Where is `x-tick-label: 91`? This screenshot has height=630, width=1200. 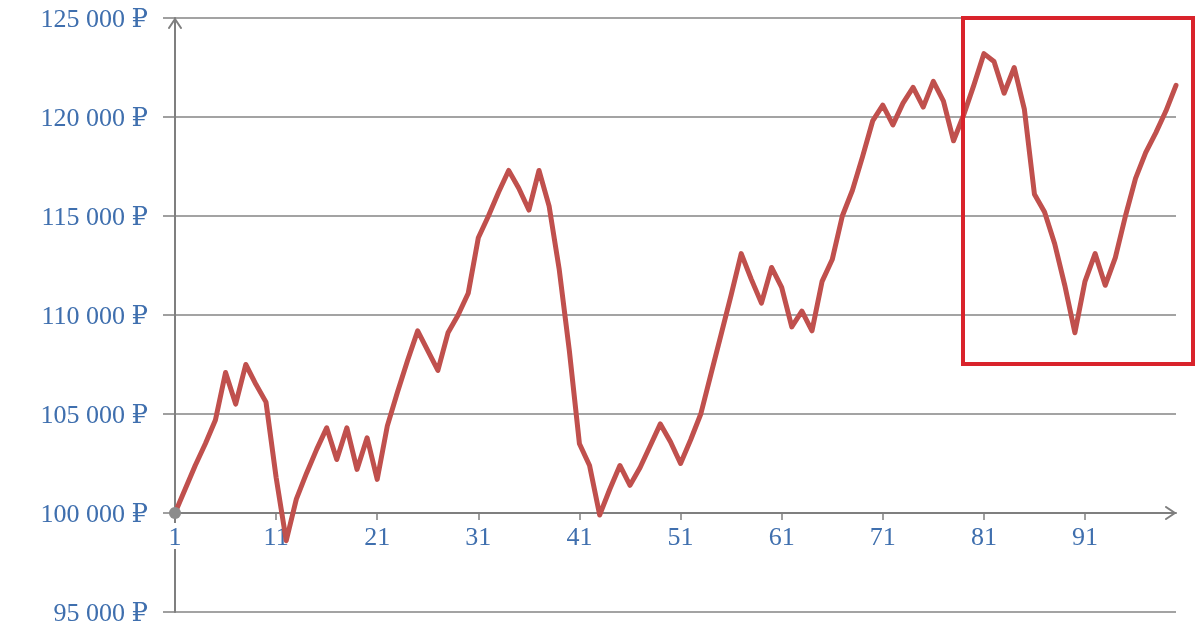
x-tick-label: 91 is located at coordinates (1085, 536).